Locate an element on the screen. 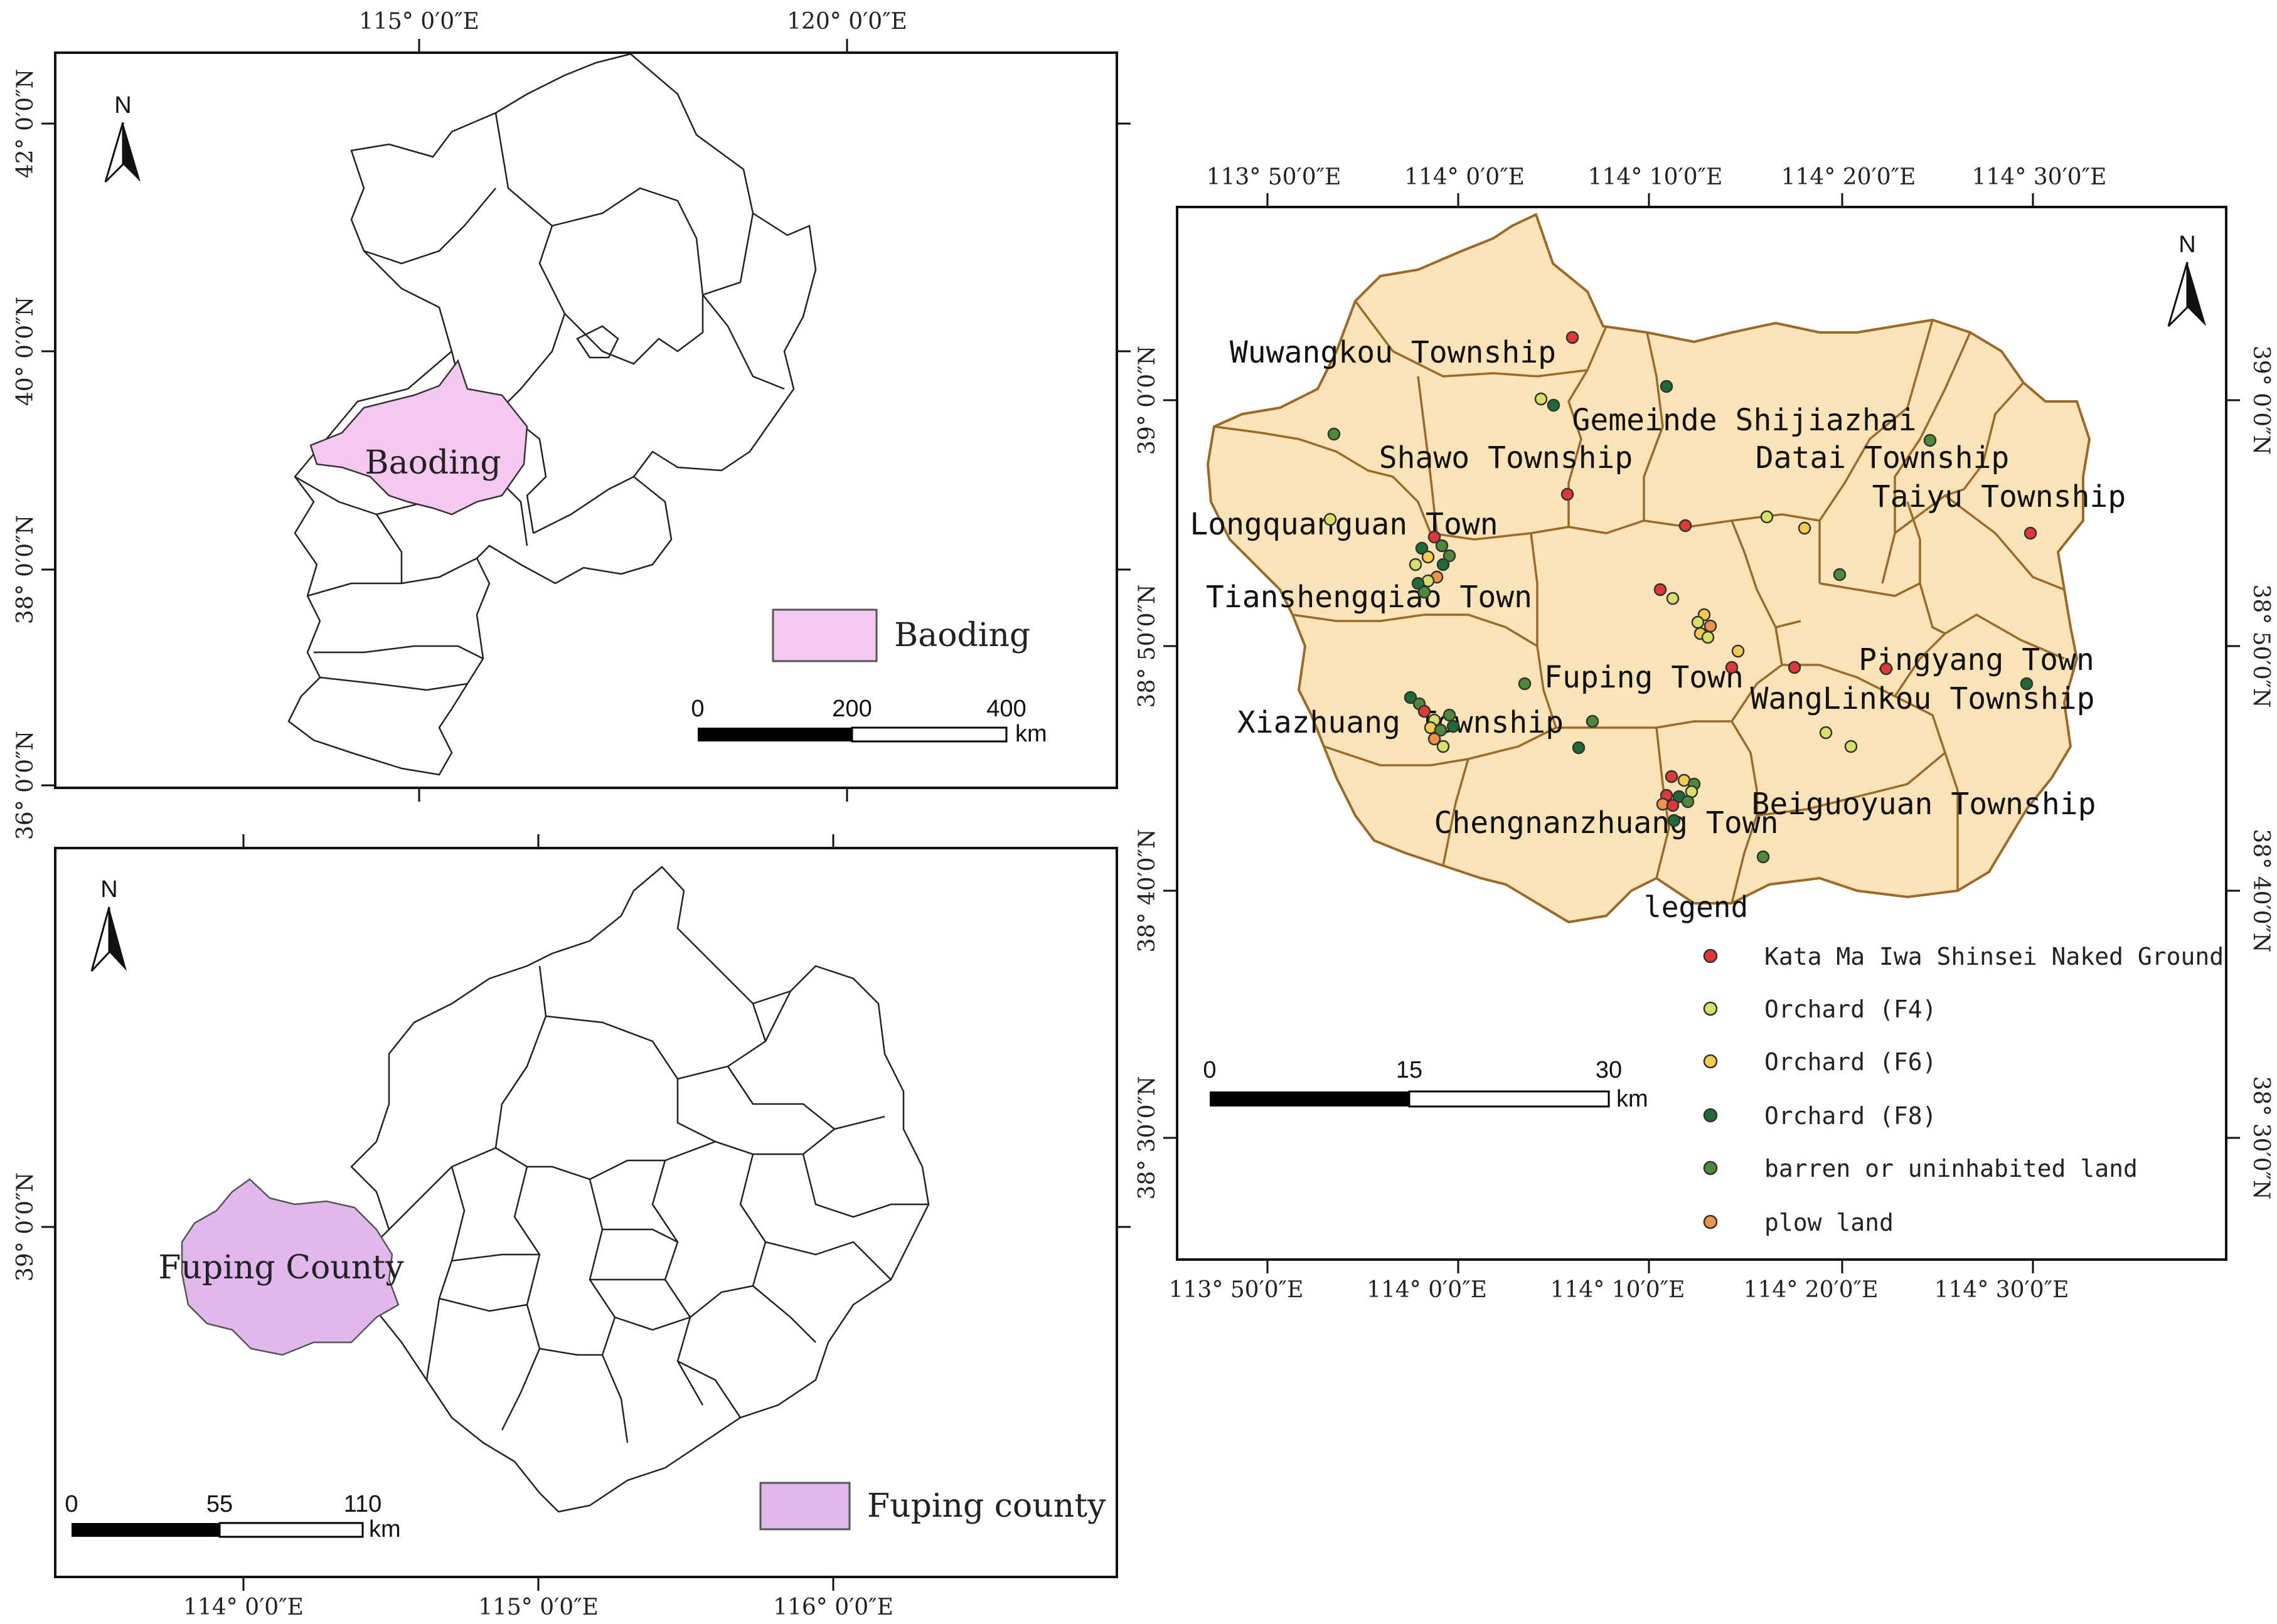  township-borders is located at coordinates (1639, 602).